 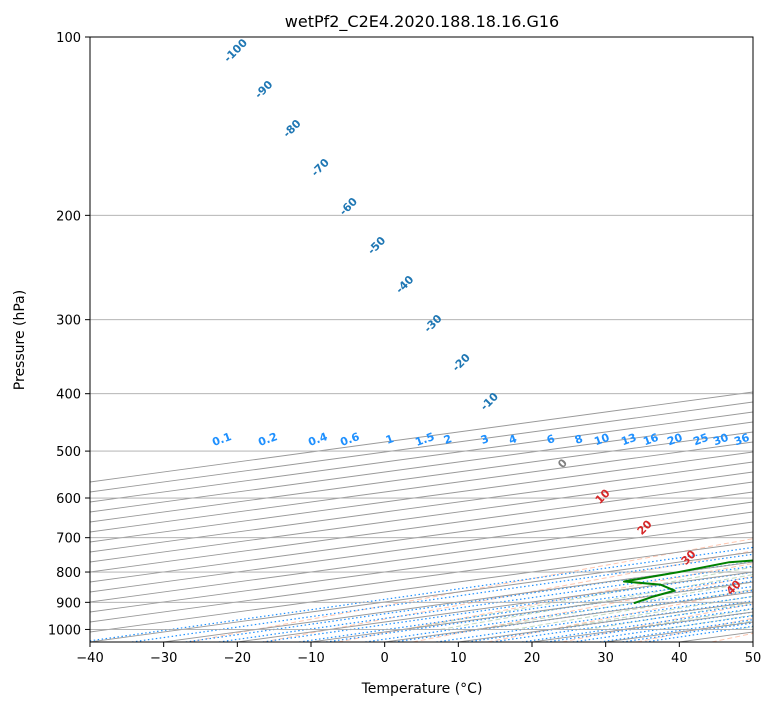 I want to click on y-tick-label: 100, so click(x=68, y=38).